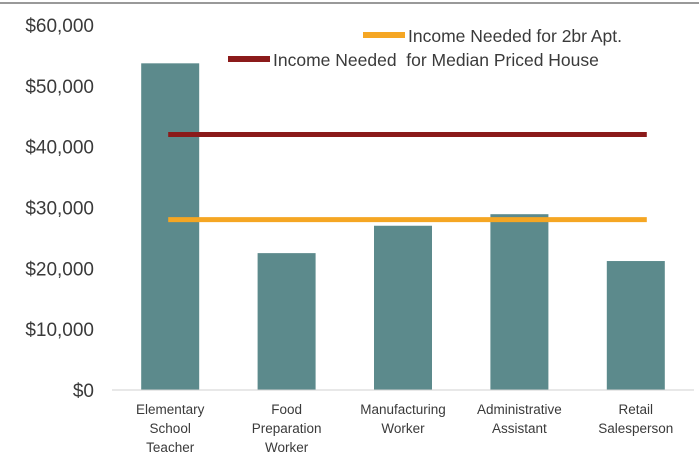 This screenshot has height=460, width=699. Describe the element at coordinates (635, 428) in the screenshot. I see `x-tick-label: Salesperson` at that location.